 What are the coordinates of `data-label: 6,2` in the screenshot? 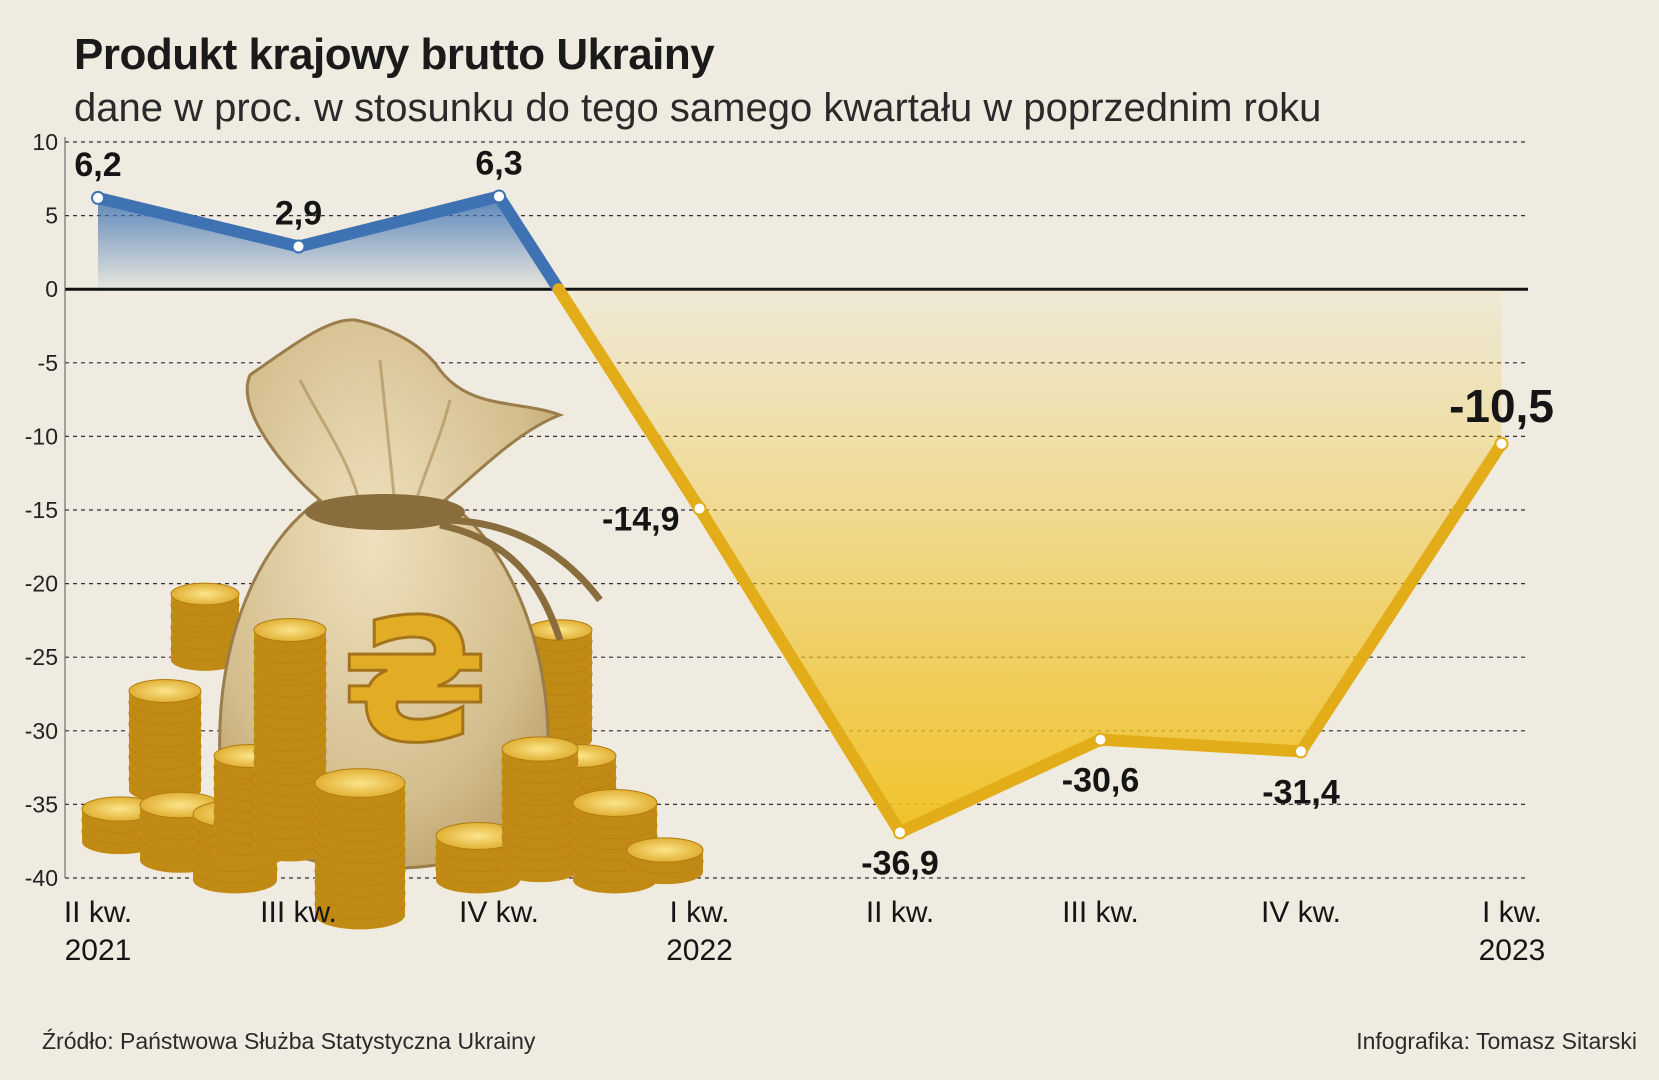 It's located at (97, 165).